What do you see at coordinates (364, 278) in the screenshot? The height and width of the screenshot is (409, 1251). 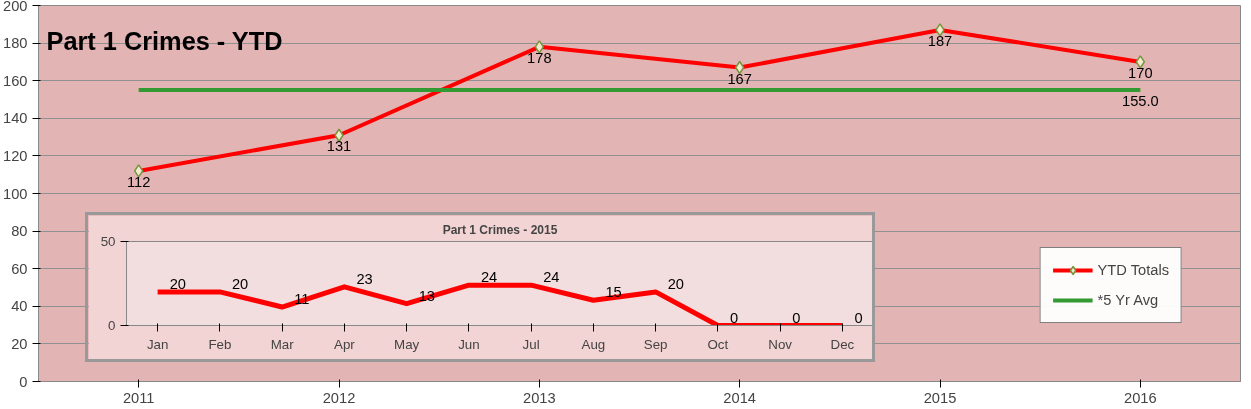 I see `data-label: 23` at bounding box center [364, 278].